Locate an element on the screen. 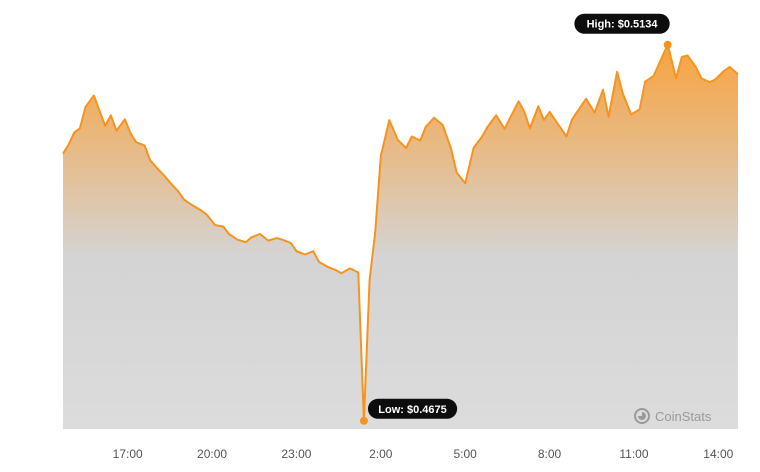  low-label-pill is located at coordinates (412, 408).